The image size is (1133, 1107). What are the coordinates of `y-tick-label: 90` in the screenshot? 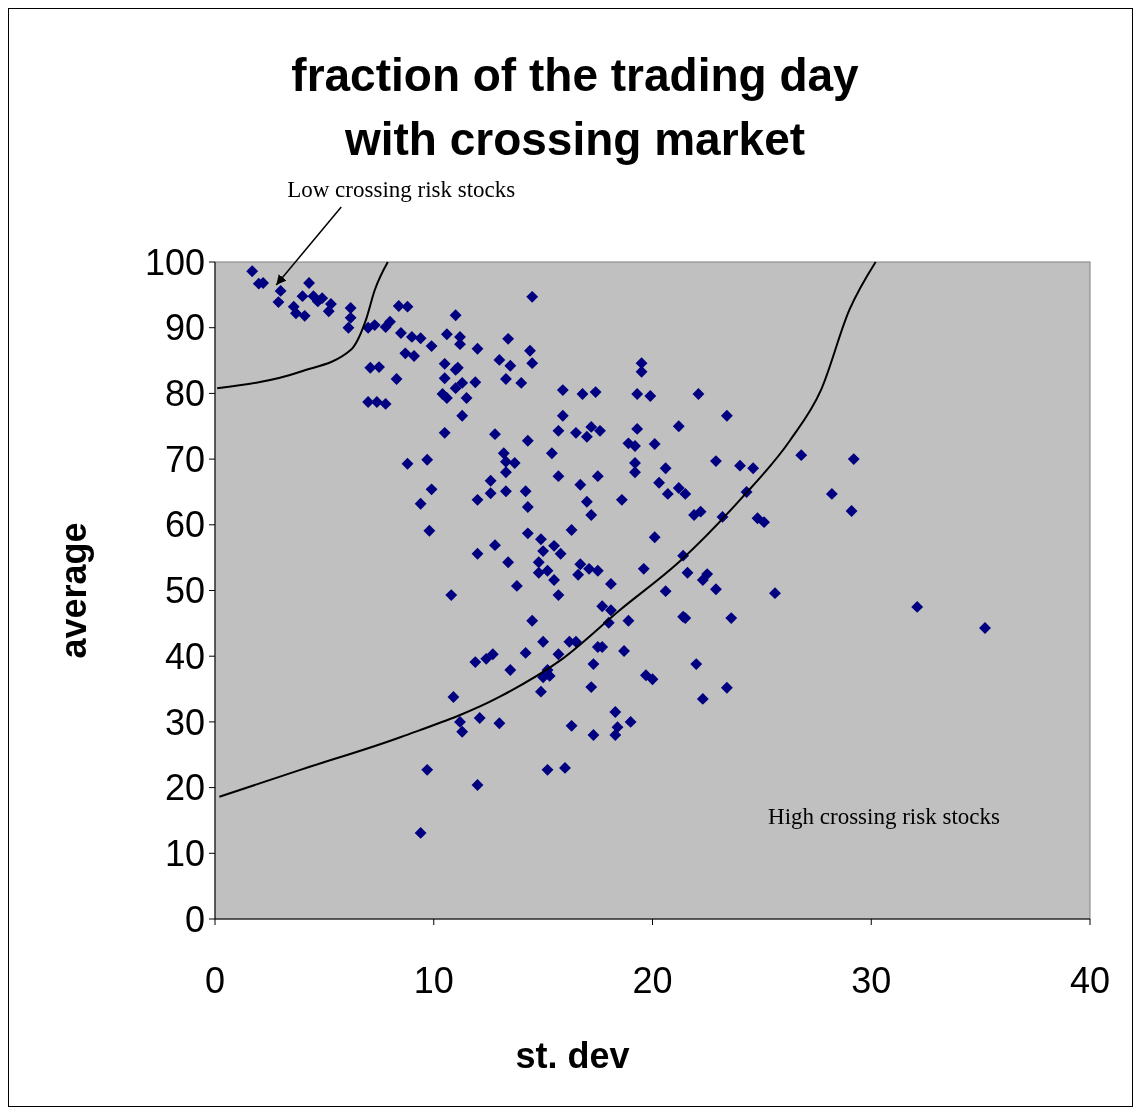 It's located at (184, 328).